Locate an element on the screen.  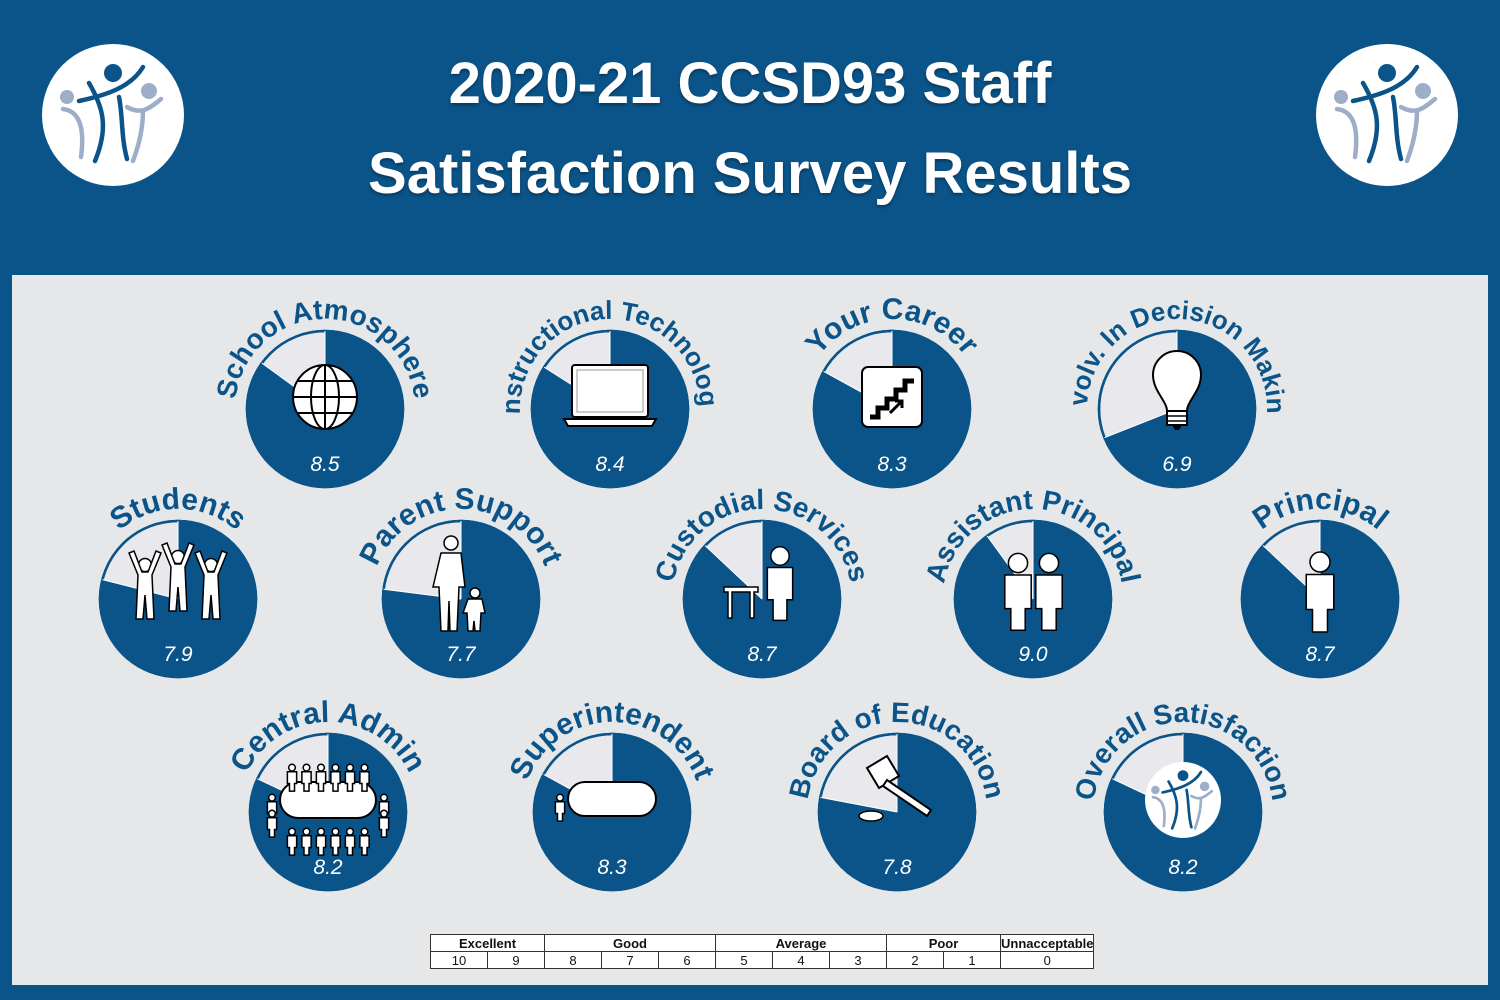
rating-score: 7 is located at coordinates (630, 960).